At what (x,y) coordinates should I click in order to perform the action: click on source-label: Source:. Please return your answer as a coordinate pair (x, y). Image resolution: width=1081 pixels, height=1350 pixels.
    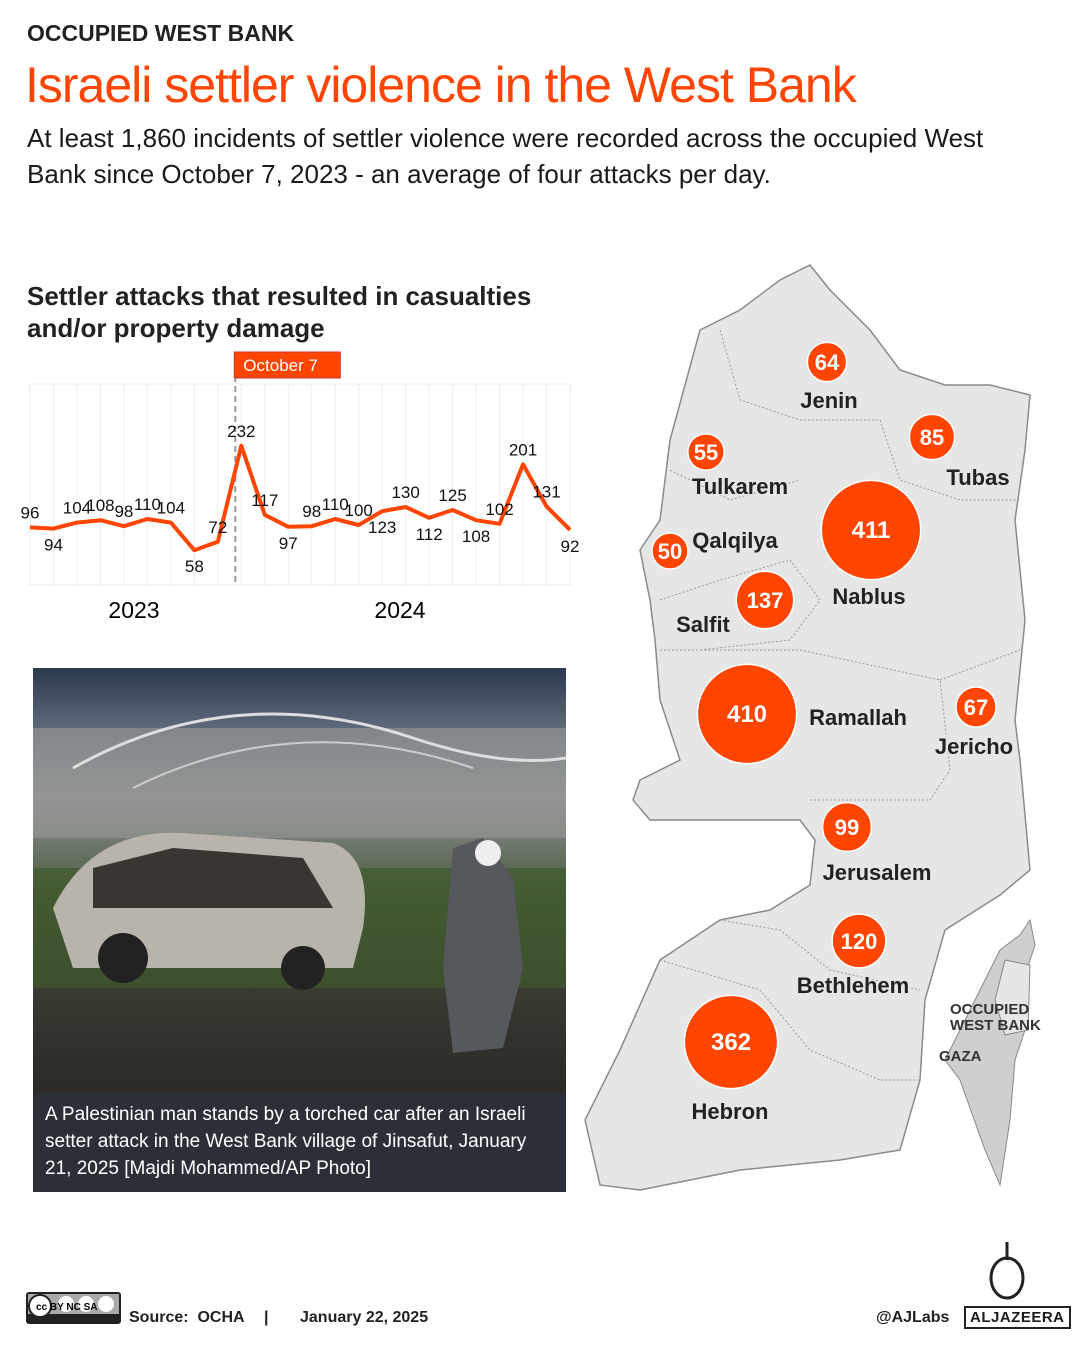
    Looking at the image, I should click on (159, 1317).